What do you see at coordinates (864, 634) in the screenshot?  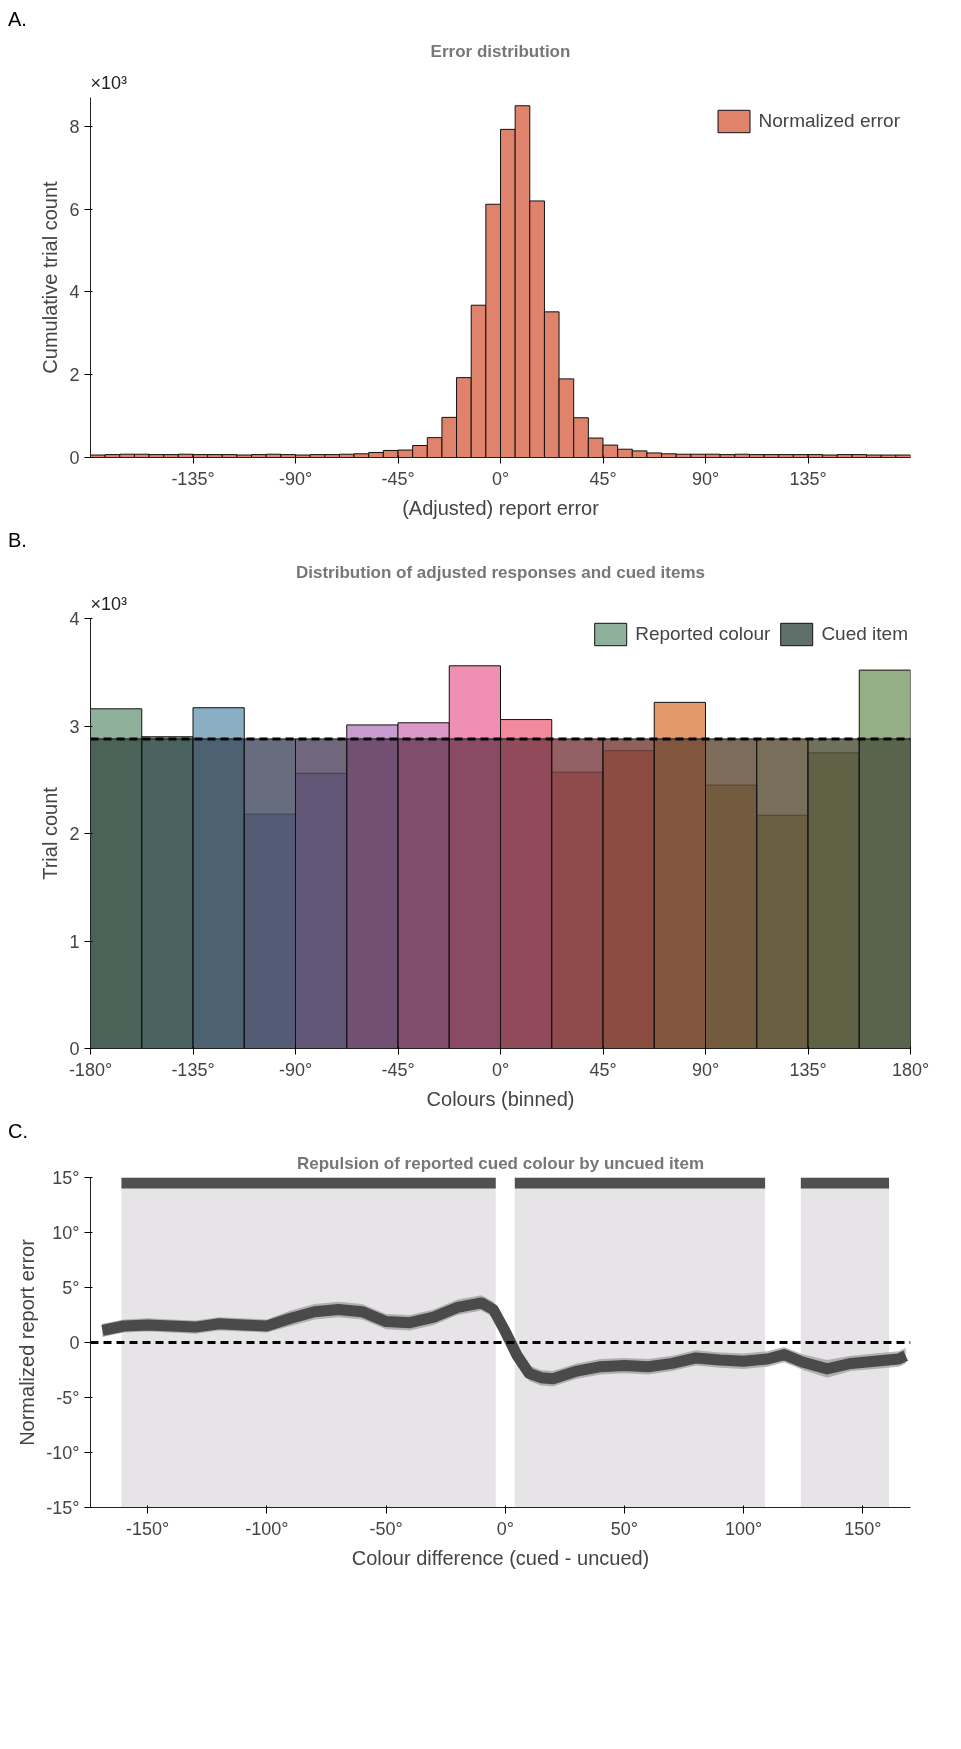 I see `legend-label: Cued item` at bounding box center [864, 634].